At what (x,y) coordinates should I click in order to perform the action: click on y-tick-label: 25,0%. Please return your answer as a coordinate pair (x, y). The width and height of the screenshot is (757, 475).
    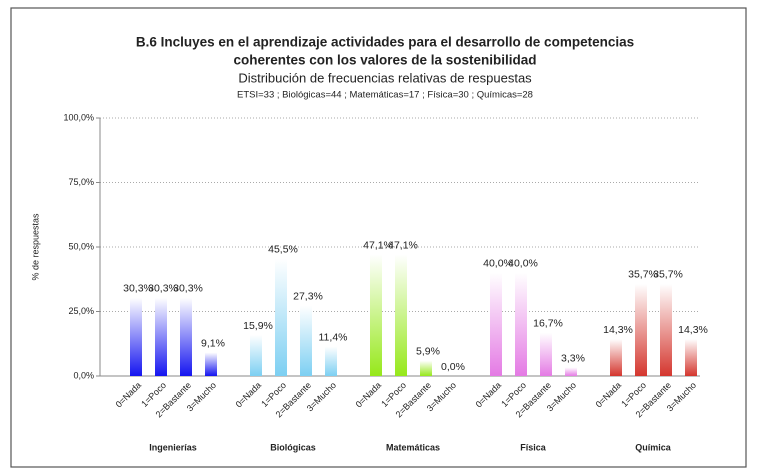
    Looking at the image, I should click on (81, 311).